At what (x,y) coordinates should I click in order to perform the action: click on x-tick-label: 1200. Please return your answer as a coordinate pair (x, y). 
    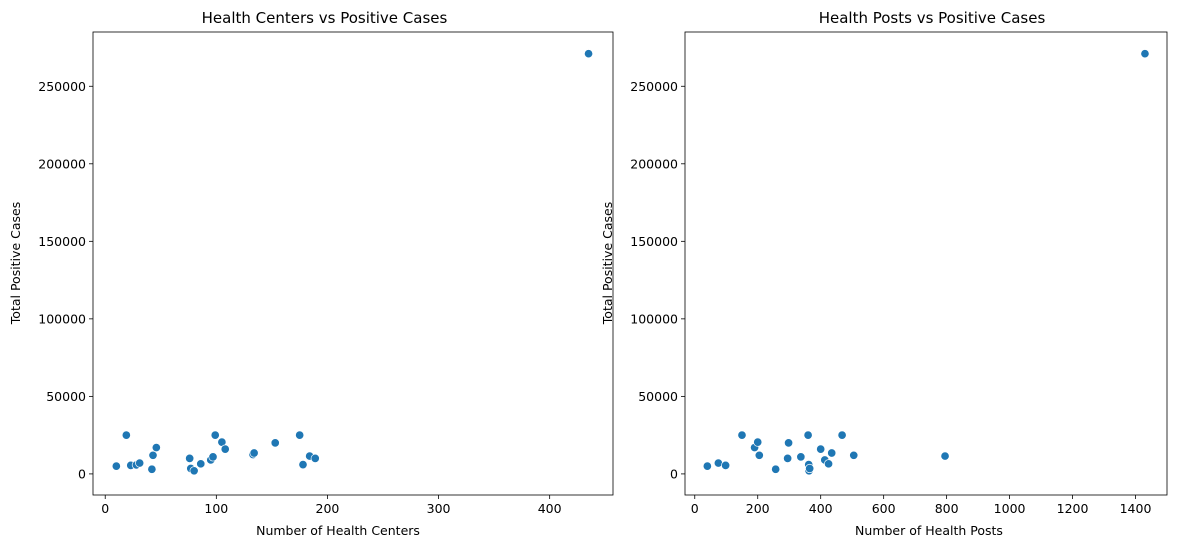
    Looking at the image, I should click on (1073, 508).